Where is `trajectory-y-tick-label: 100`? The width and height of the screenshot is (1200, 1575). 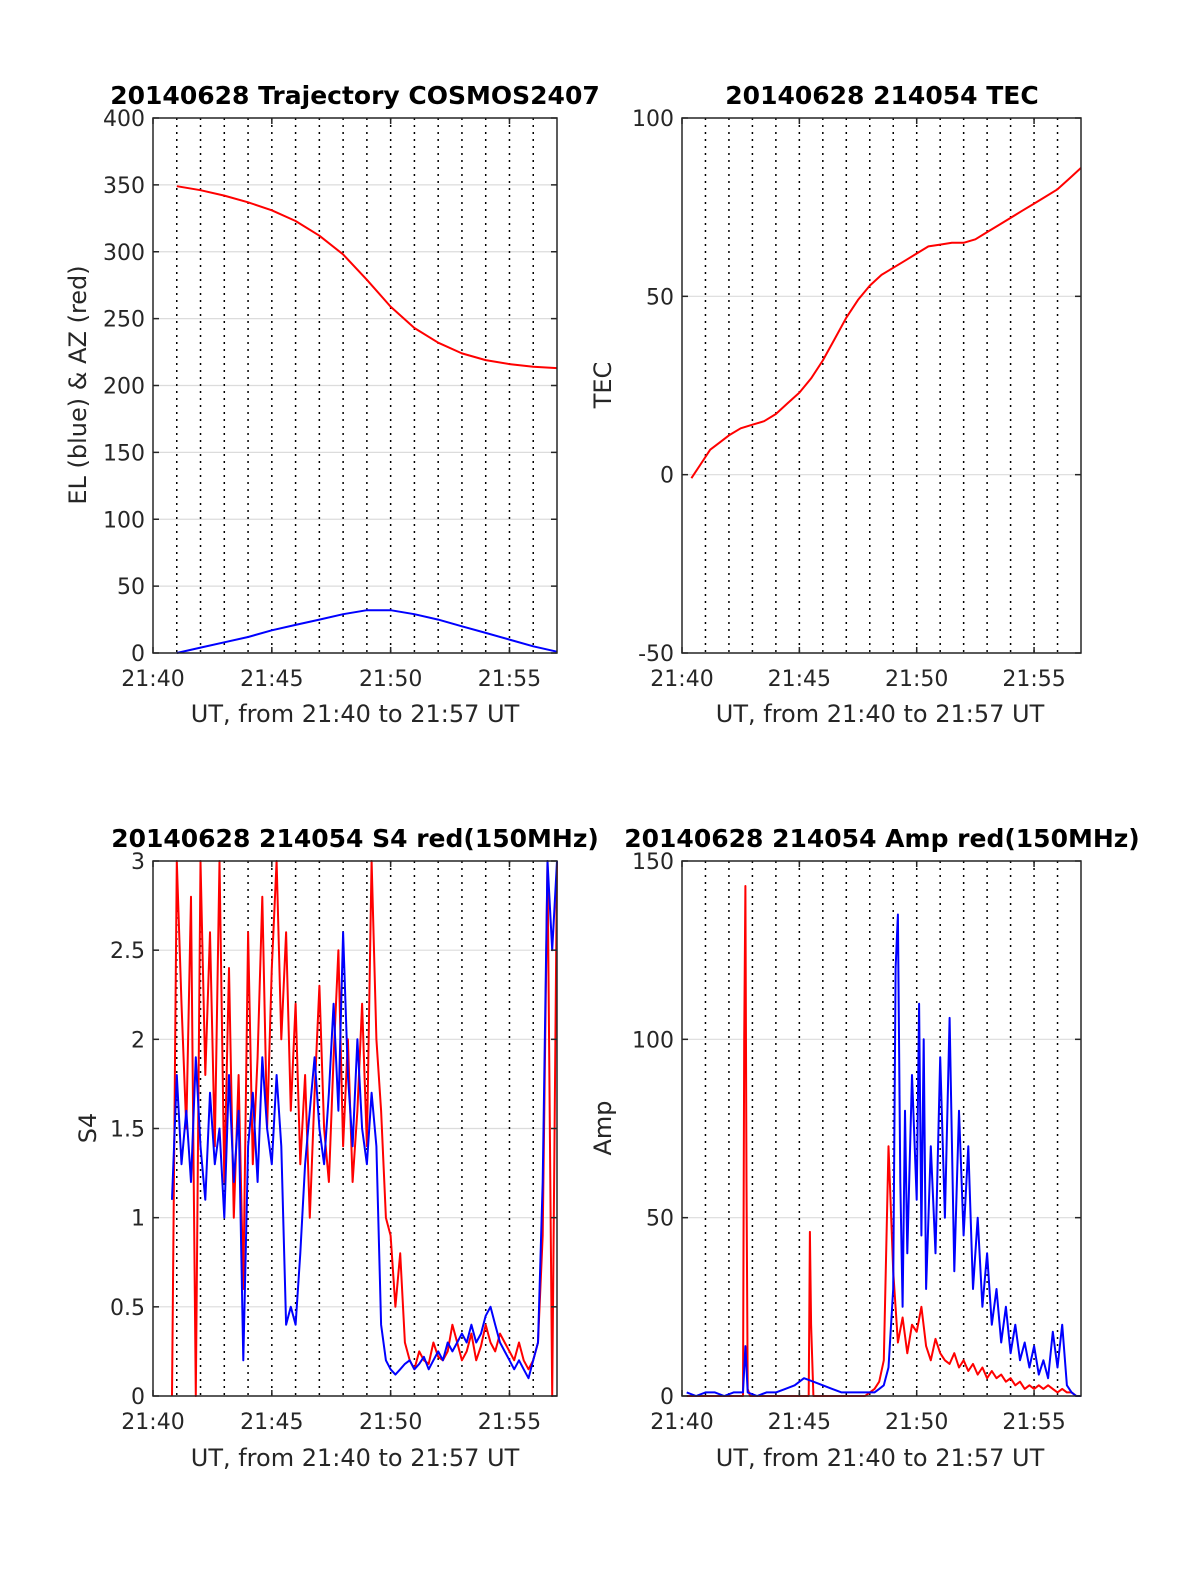 trajectory-y-tick-label: 100 is located at coordinates (124, 520).